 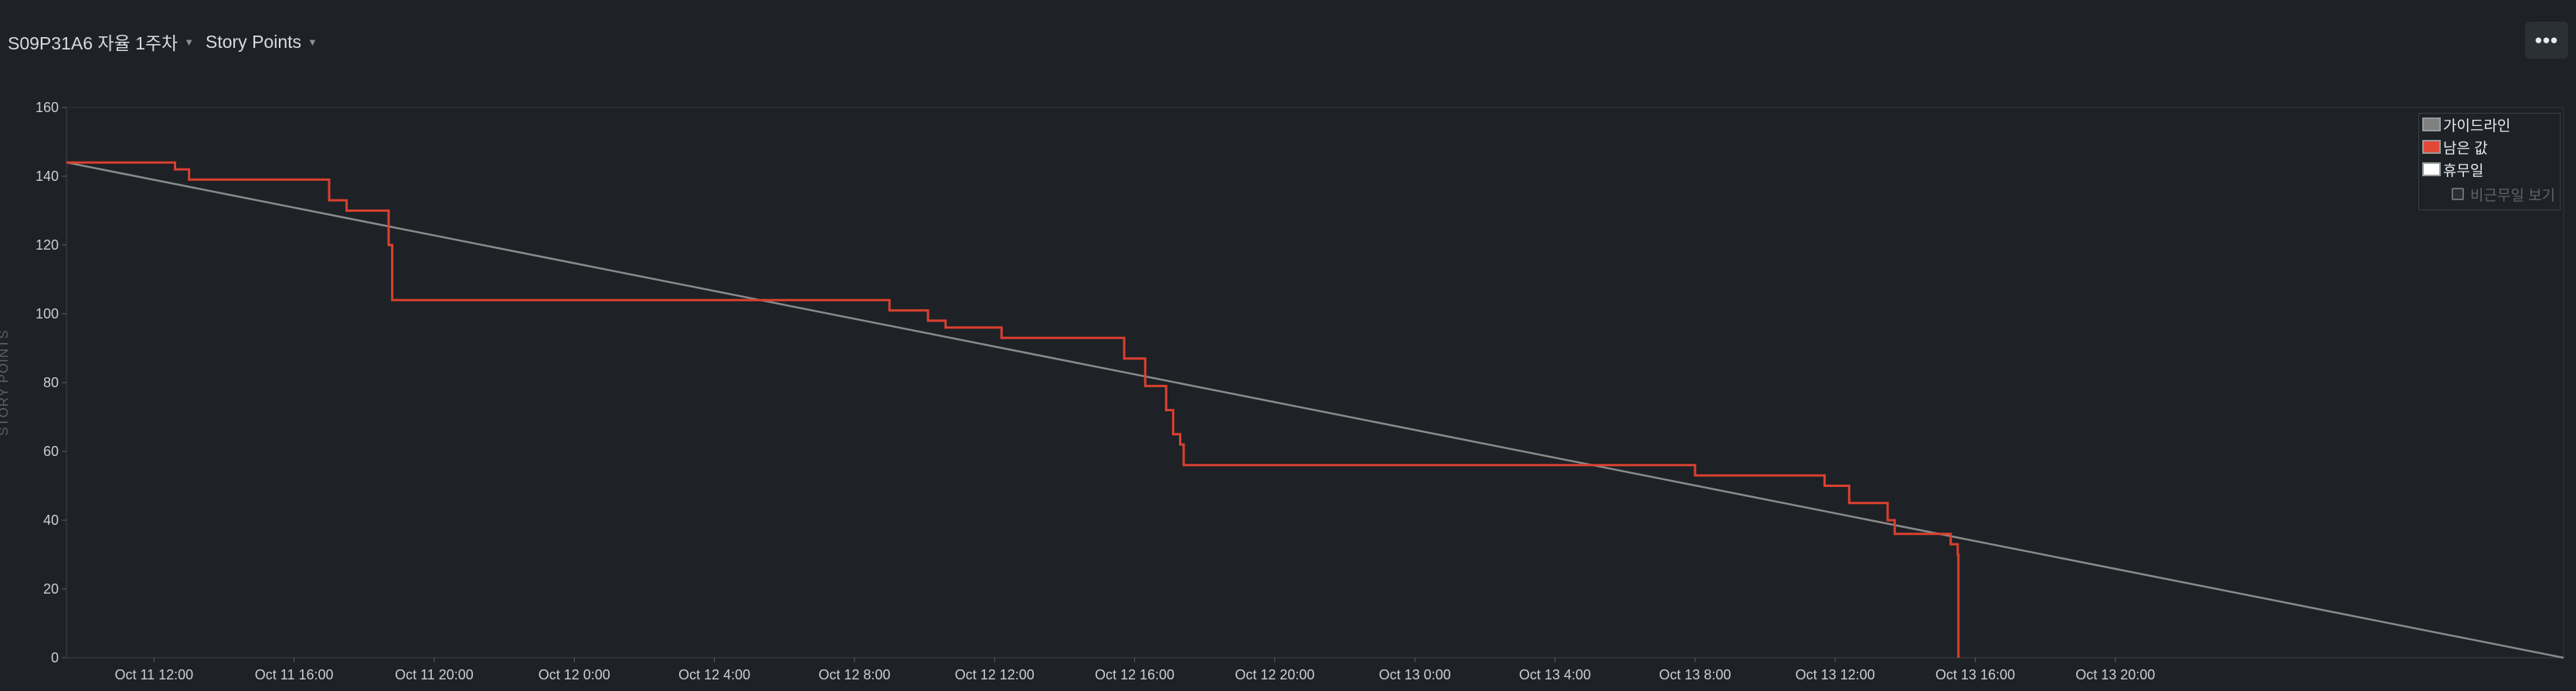 I want to click on legend-swatch-non-working-day, so click(x=2431, y=169).